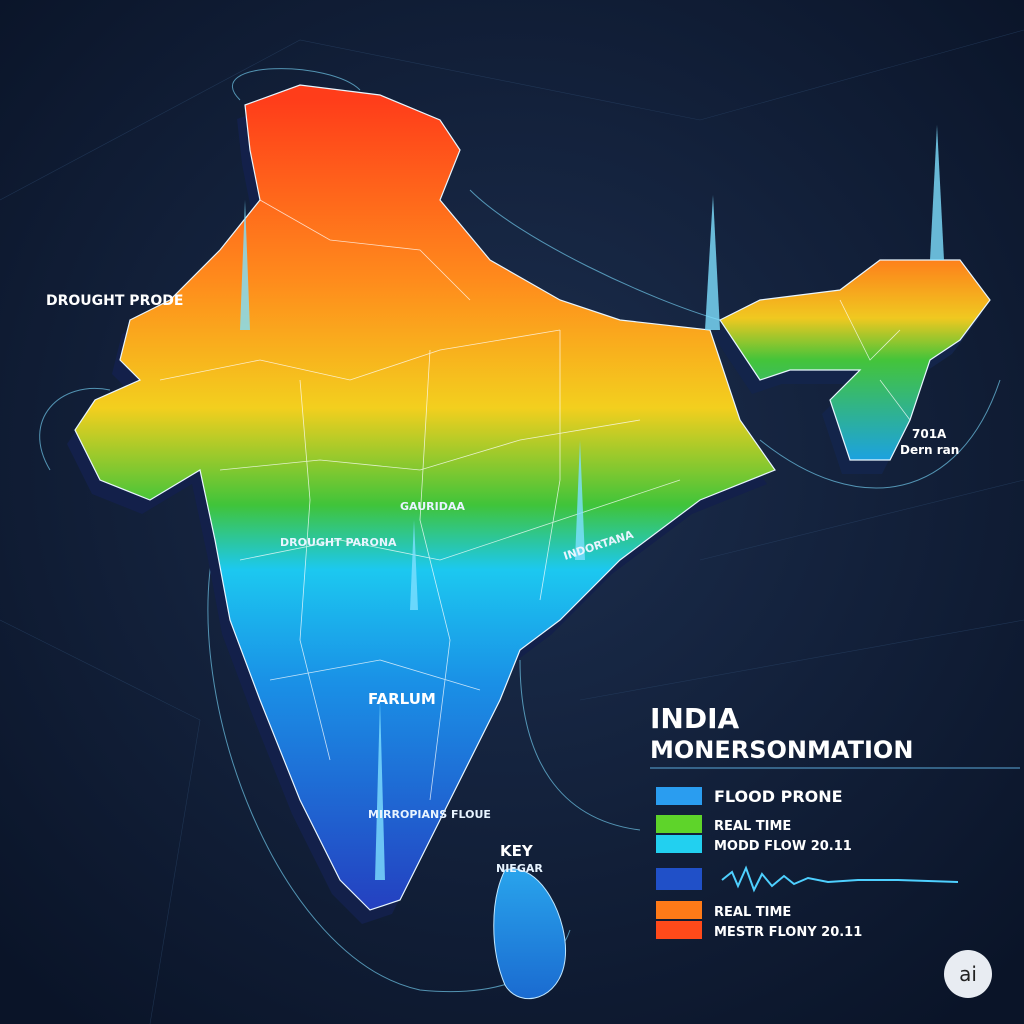  What do you see at coordinates (929, 434) in the screenshot?
I see `map-label: 701A` at bounding box center [929, 434].